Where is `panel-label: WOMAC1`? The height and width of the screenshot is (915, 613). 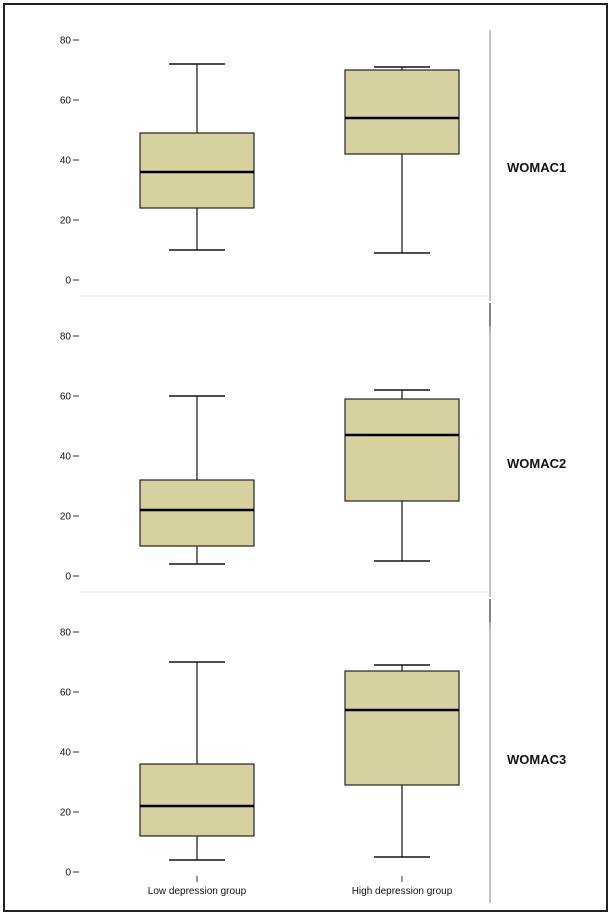 panel-label: WOMAC1 is located at coordinates (536, 167).